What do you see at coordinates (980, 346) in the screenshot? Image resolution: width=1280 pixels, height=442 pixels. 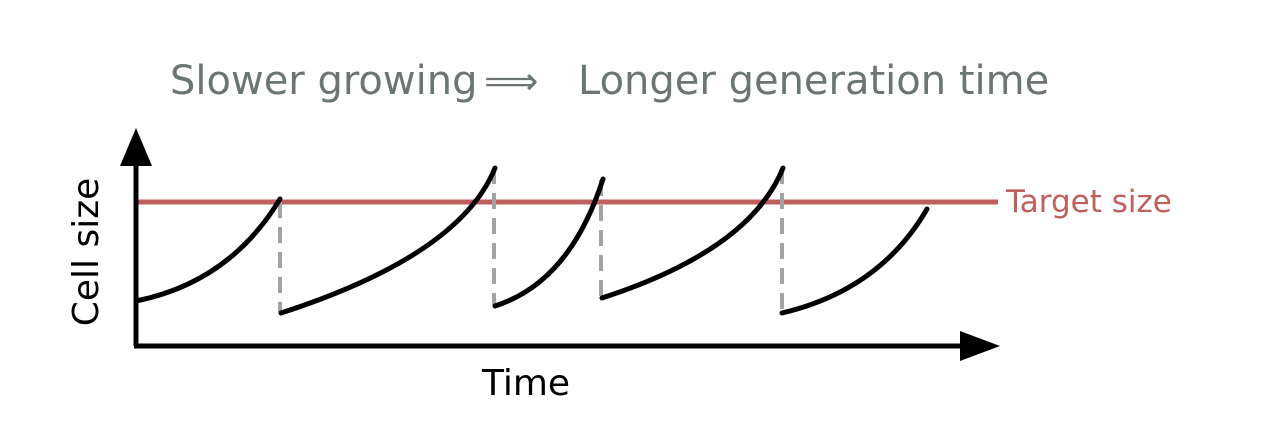 I see `x-axis-arrowhead` at bounding box center [980, 346].